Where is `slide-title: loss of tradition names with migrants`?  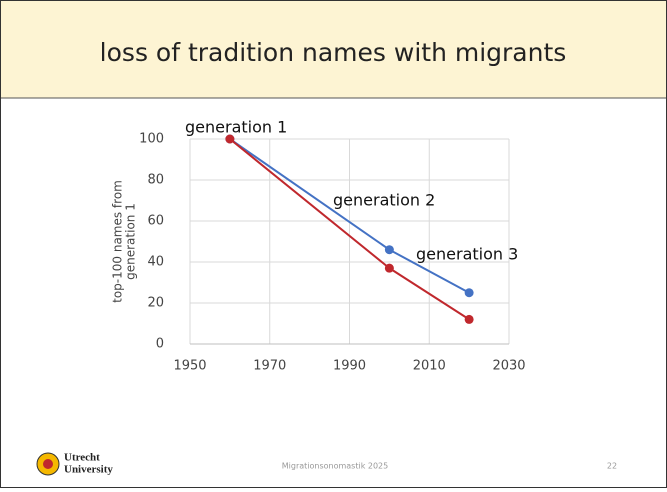
slide-title: loss of tradition names with migrants is located at coordinates (333, 52).